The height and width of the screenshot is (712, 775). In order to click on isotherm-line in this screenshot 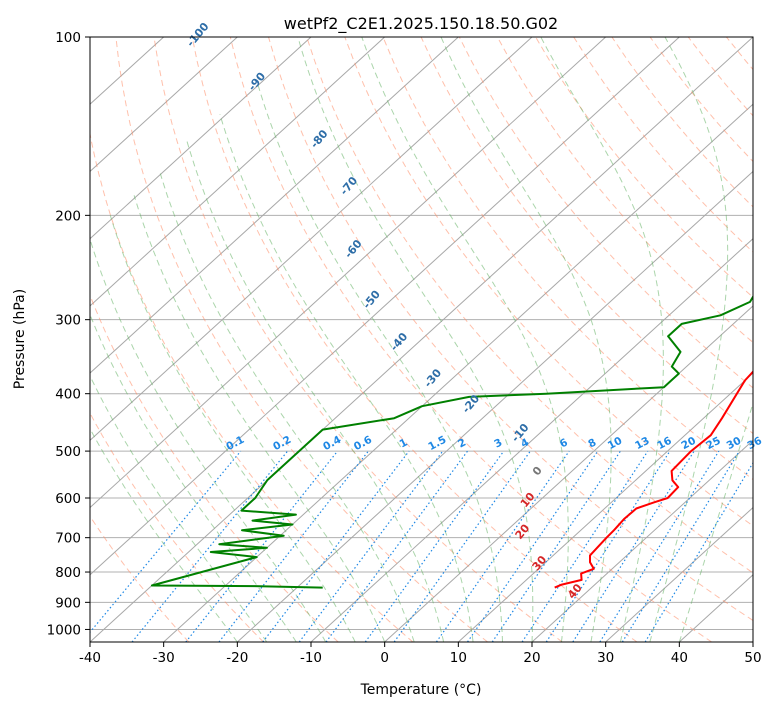, I will do `click(764, 339)`.